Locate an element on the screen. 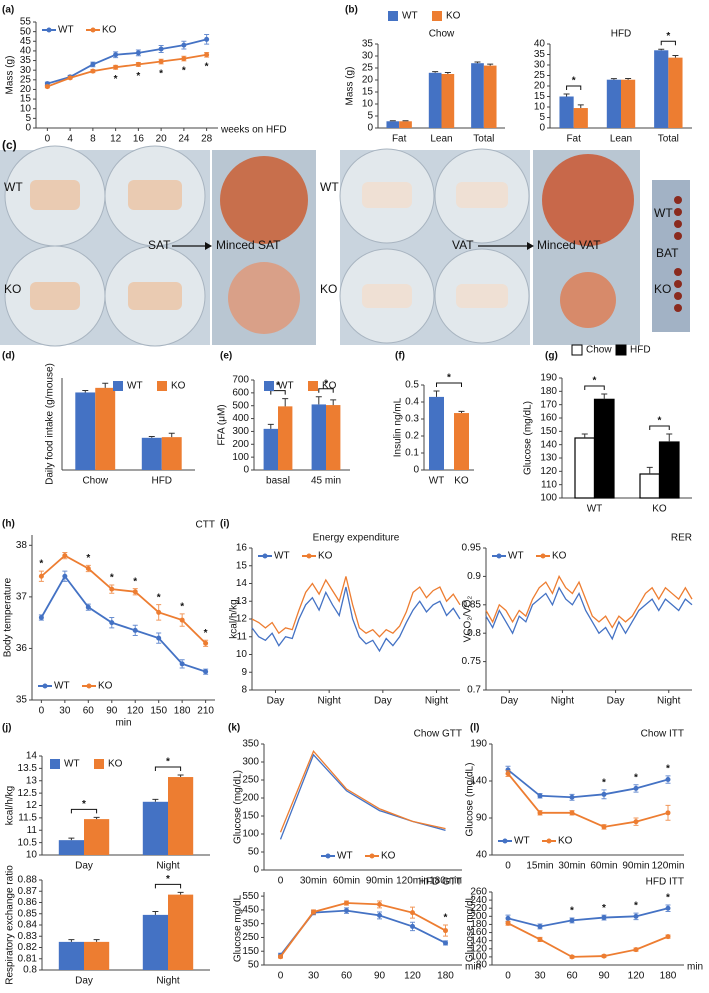 Image resolution: width=709 pixels, height=993 pixels. minced-tissue is located at coordinates (264, 298).